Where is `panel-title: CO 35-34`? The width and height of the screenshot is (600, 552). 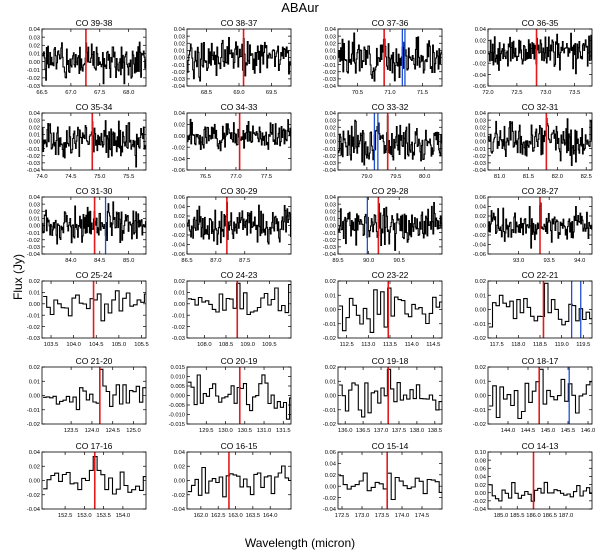 panel-title: CO 35-34 is located at coordinates (94, 107).